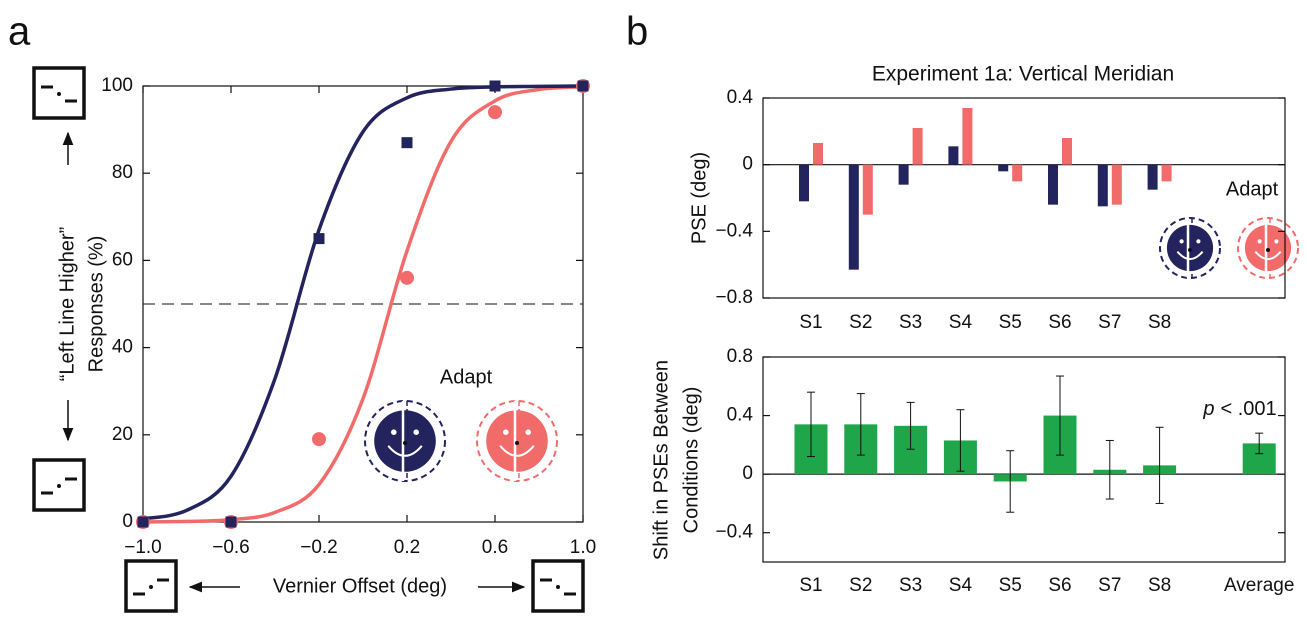 This screenshot has width=1307, height=618. Describe the element at coordinates (122, 172) in the screenshot. I see `y-tick-label: 80` at that location.